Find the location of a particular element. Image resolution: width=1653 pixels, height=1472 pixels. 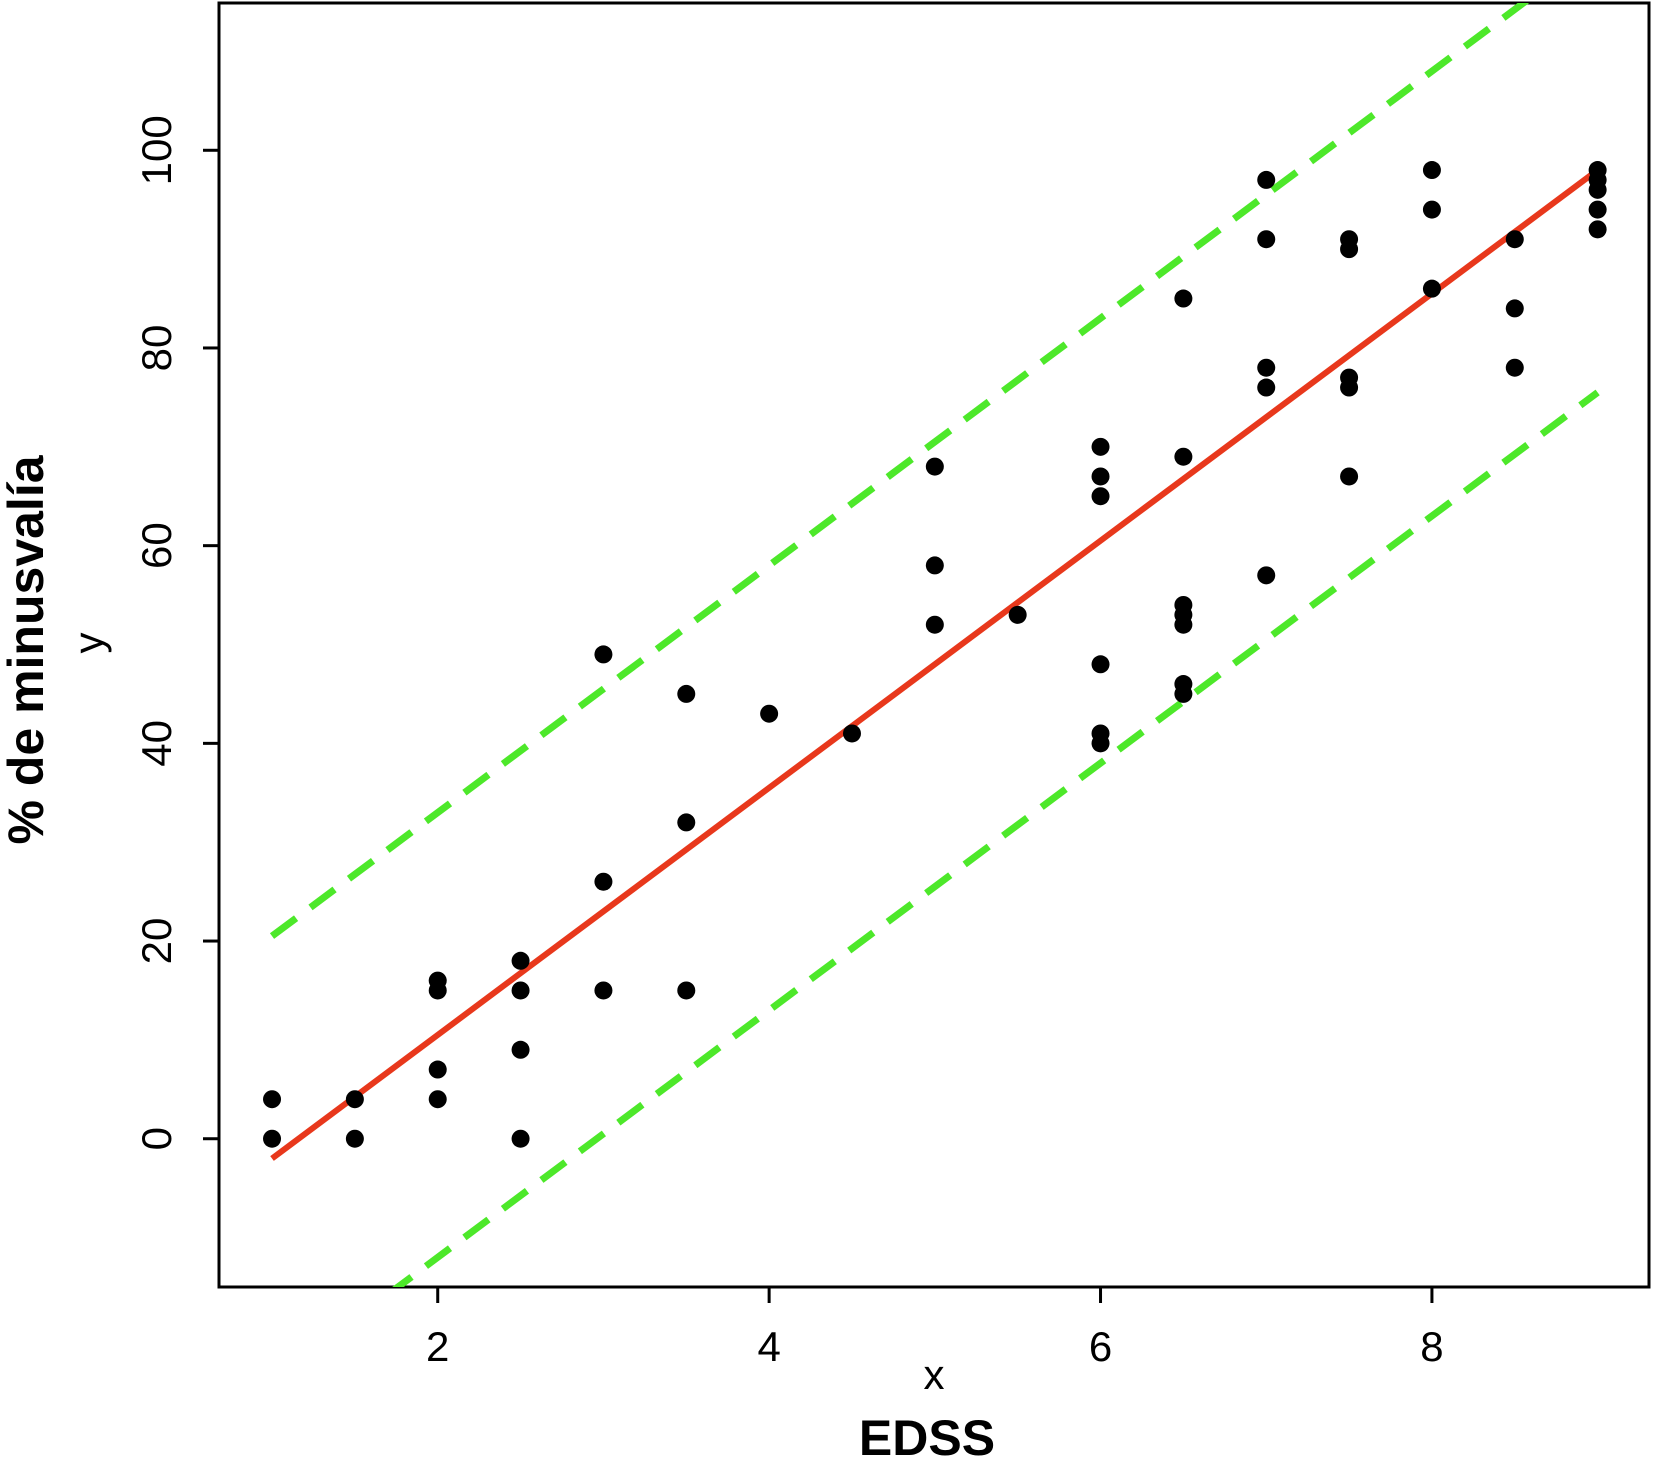

x-tick-label: 2 is located at coordinates (437, 1346).